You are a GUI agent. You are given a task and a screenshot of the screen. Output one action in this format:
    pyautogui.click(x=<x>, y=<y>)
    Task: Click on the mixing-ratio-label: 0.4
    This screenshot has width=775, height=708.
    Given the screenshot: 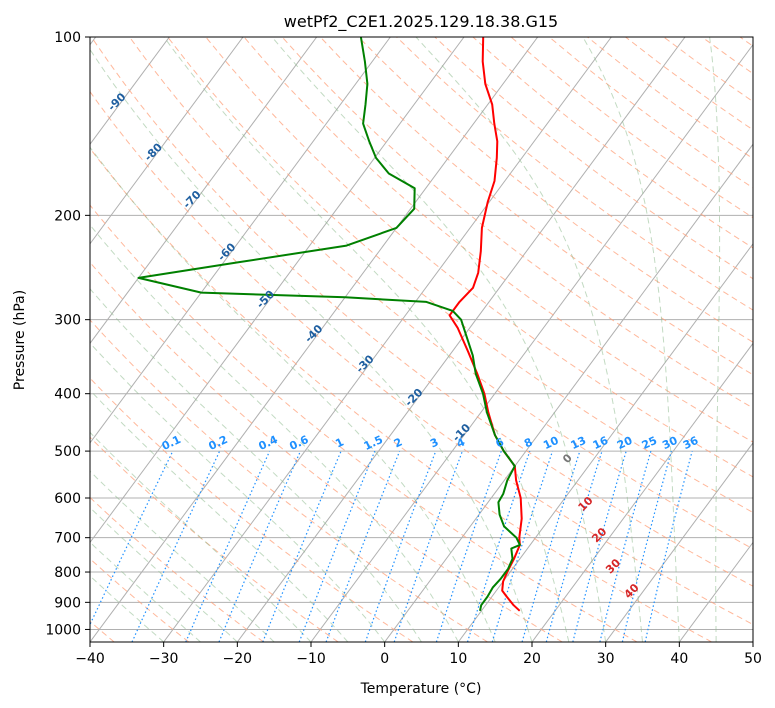 What is the action you would take?
    pyautogui.click(x=268, y=443)
    